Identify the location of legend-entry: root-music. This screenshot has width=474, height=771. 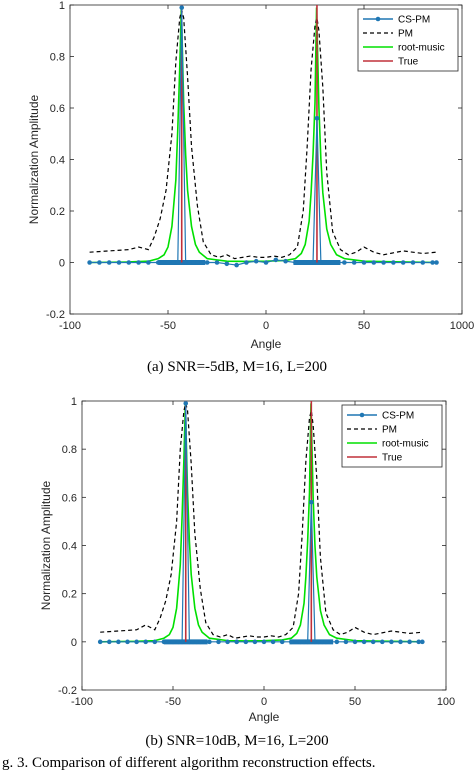
(421, 48).